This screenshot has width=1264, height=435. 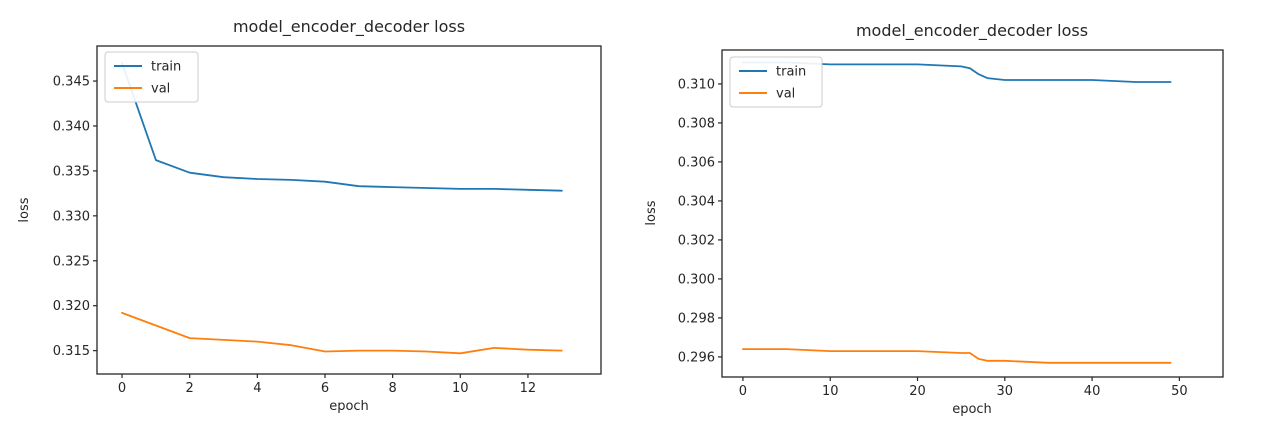 What do you see at coordinates (71, 82) in the screenshot?
I see `y-tick-label: 0.345` at bounding box center [71, 82].